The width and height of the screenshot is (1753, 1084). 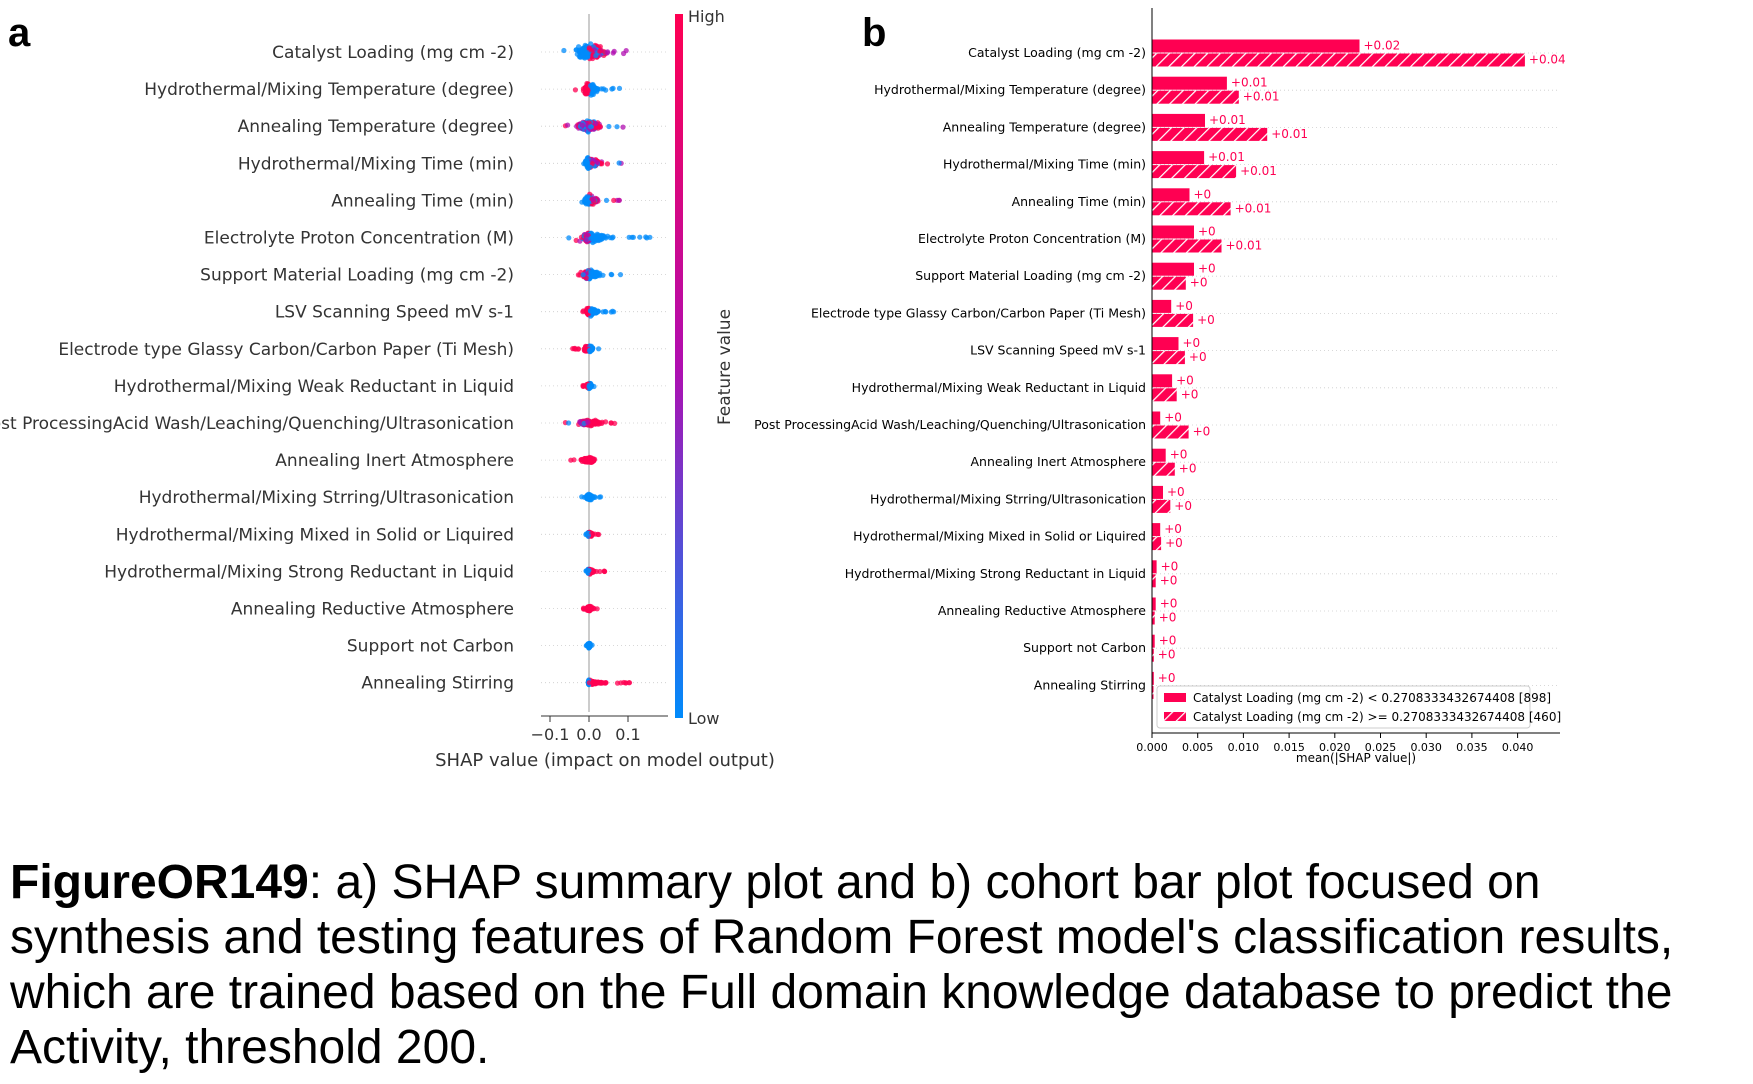 I want to click on figure-id: FigureOR149, so click(x=159, y=882).